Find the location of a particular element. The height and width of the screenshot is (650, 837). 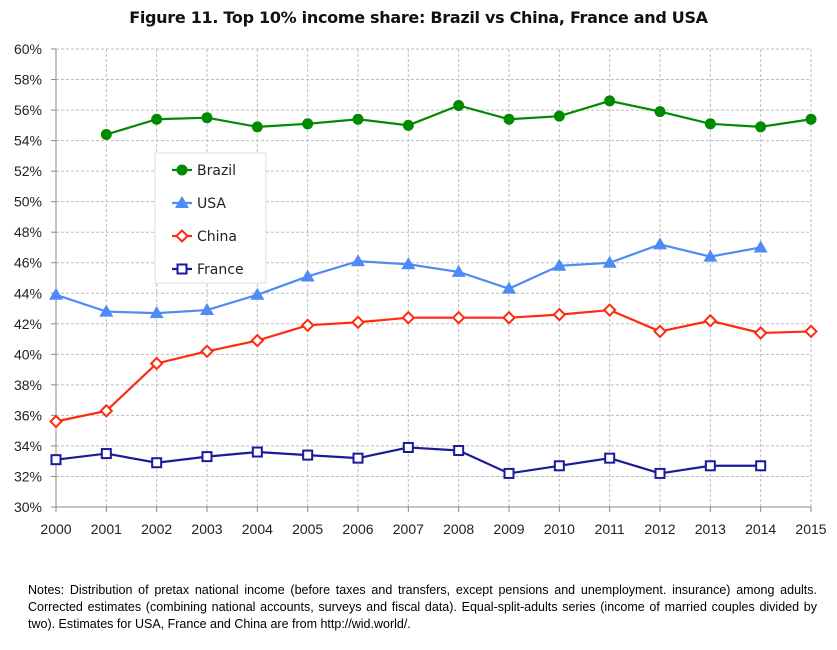

x-tick-label: 2000 is located at coordinates (55, 529).